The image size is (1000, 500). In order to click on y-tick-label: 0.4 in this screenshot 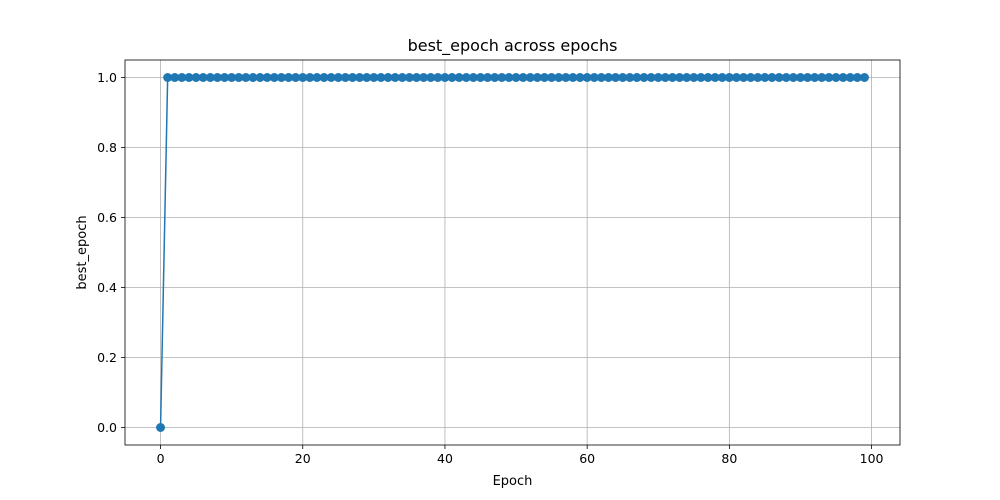, I will do `click(107, 287)`.